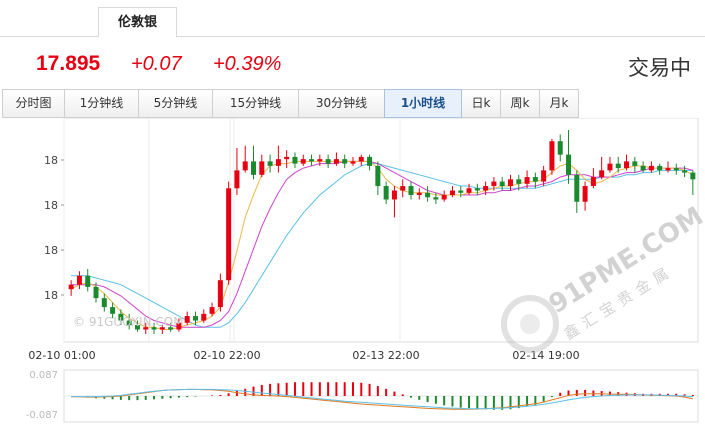 Image resolution: width=705 pixels, height=425 pixels. I want to click on period-tabs: 分时图 1分钟线 5分钟线 15分钟线 30分钟线 1小时线 日k 周k 月k, so click(290, 103).